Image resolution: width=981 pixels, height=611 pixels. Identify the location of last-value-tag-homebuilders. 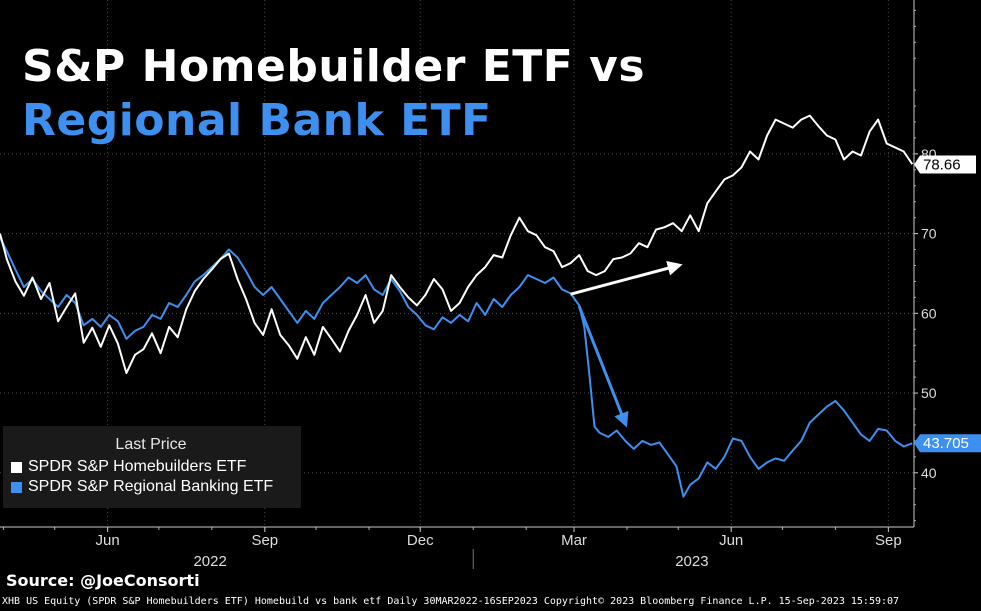
(945, 164).